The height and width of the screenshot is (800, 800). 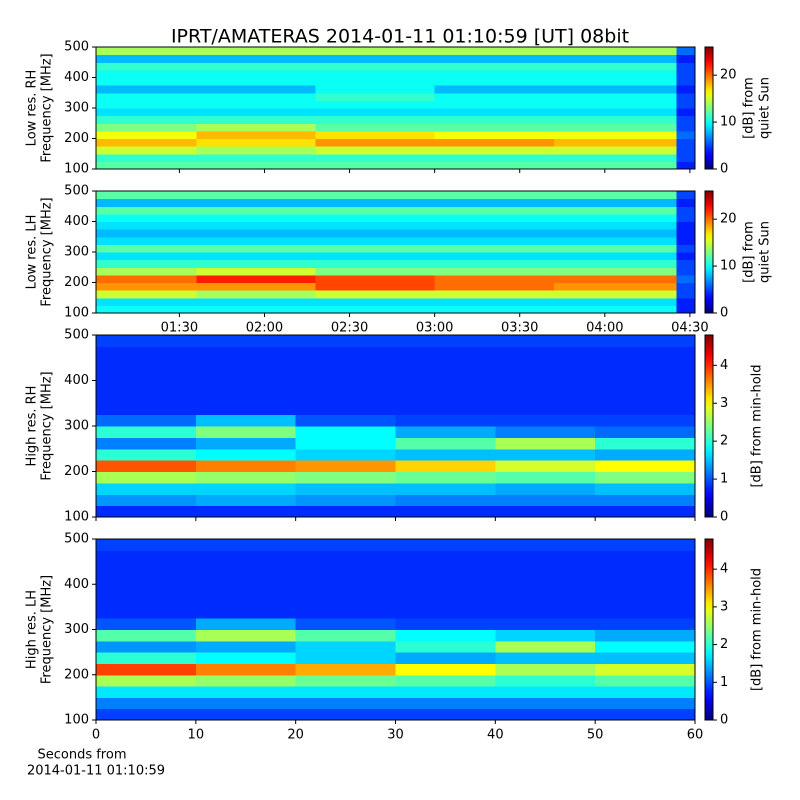 I want to click on x-tick-label: 40, so click(x=495, y=735).